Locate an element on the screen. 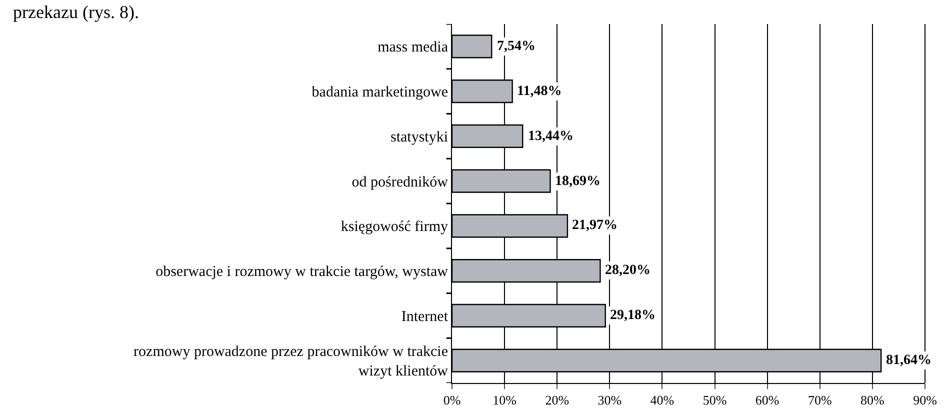  y-tick-label: mass media is located at coordinates (413, 48).